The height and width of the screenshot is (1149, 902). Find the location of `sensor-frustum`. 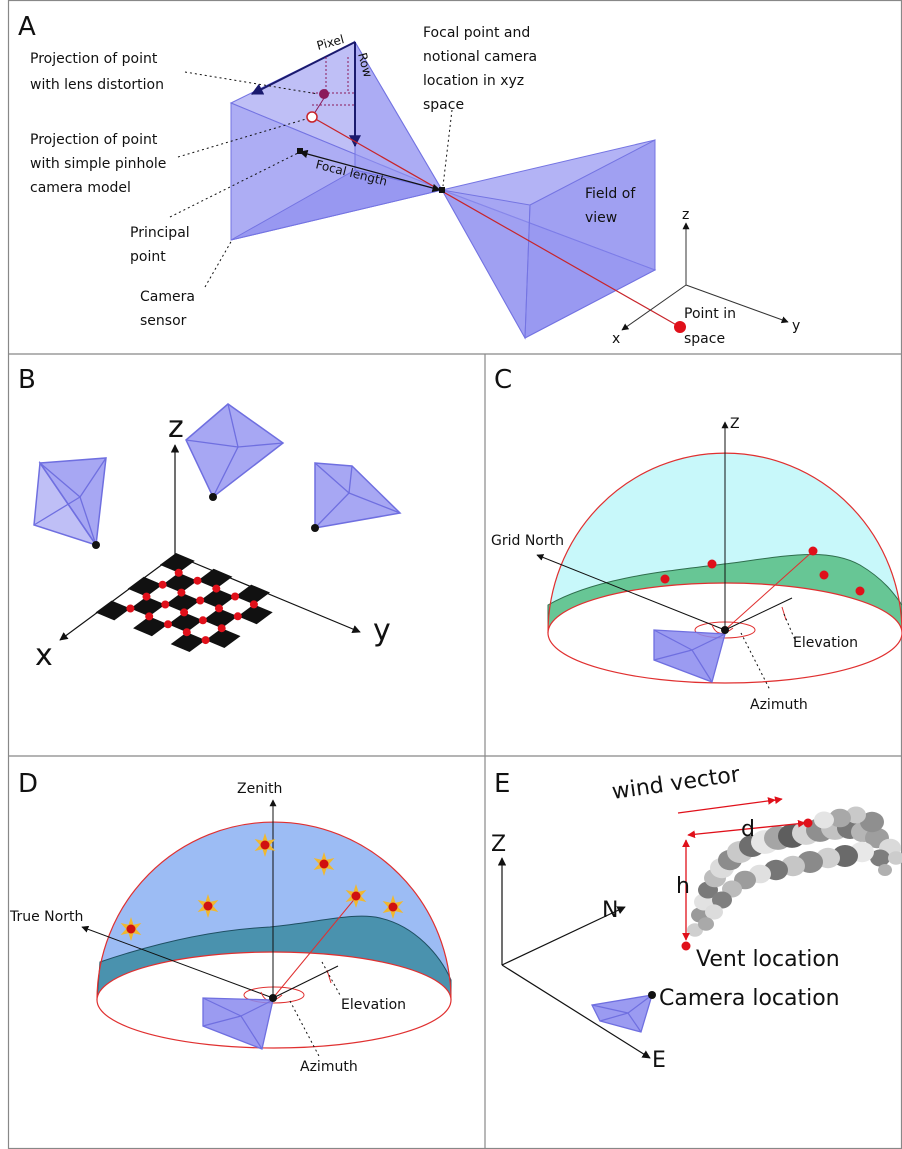

sensor-frustum is located at coordinates (336, 140).